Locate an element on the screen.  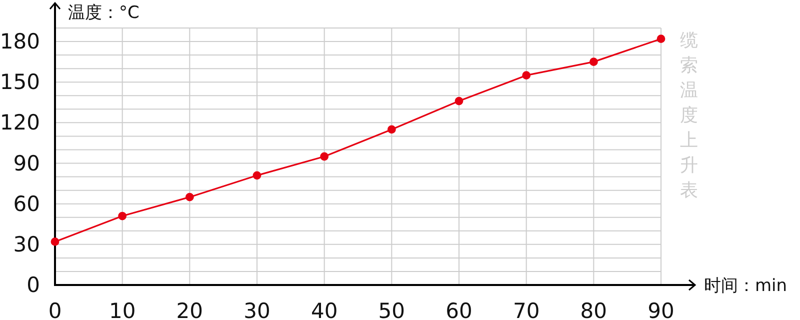
x-tick-label: 70 is located at coordinates (526, 309).